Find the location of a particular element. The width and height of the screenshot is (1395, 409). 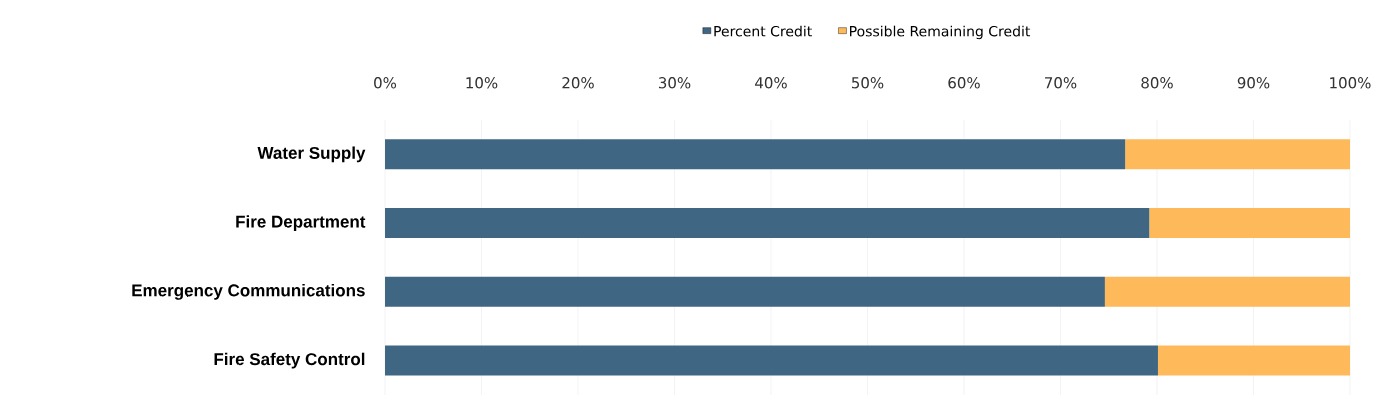

y-tick-label: Fire Department is located at coordinates (301, 223).